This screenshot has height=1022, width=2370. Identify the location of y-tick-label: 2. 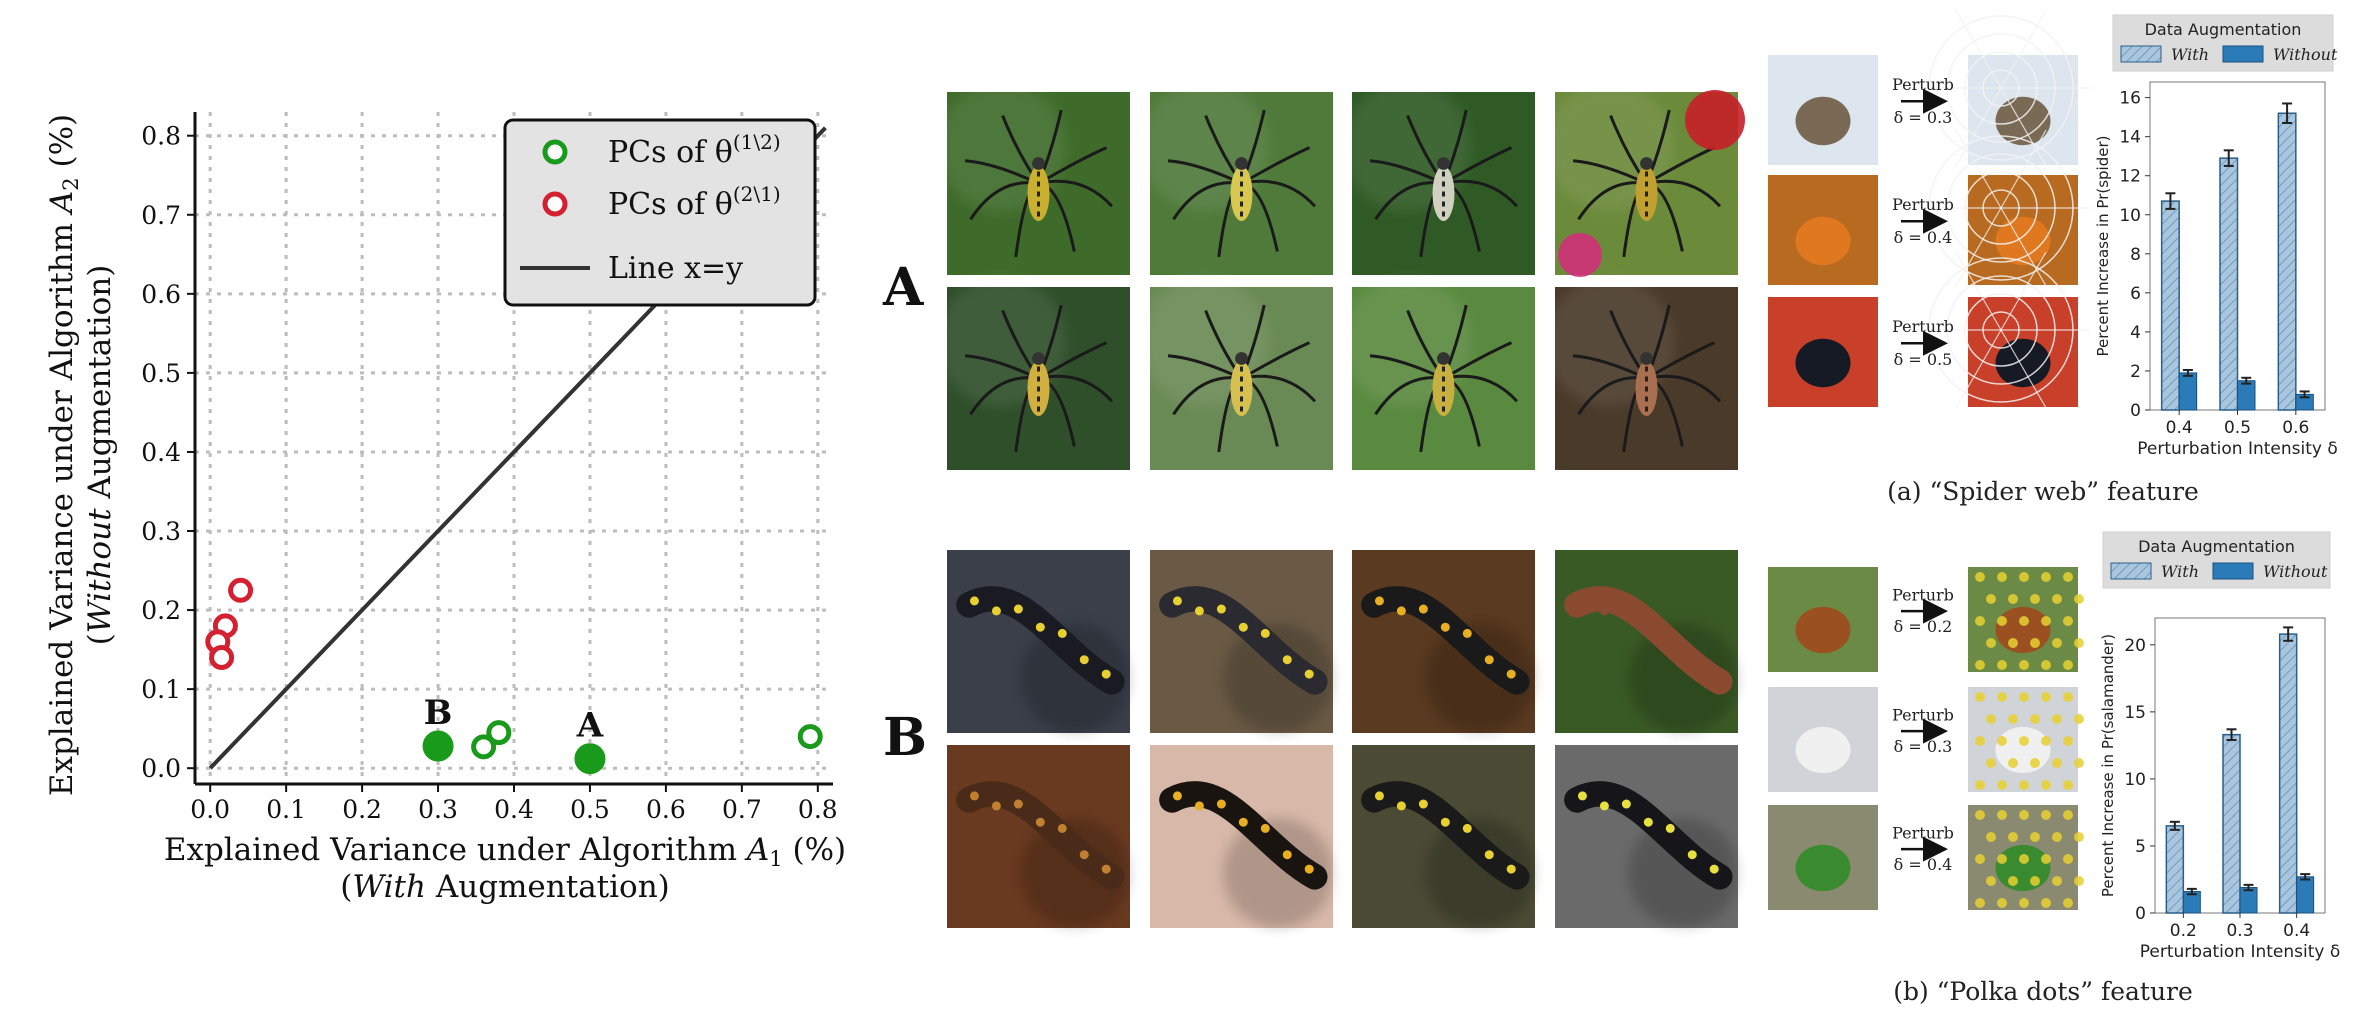
(2135, 372).